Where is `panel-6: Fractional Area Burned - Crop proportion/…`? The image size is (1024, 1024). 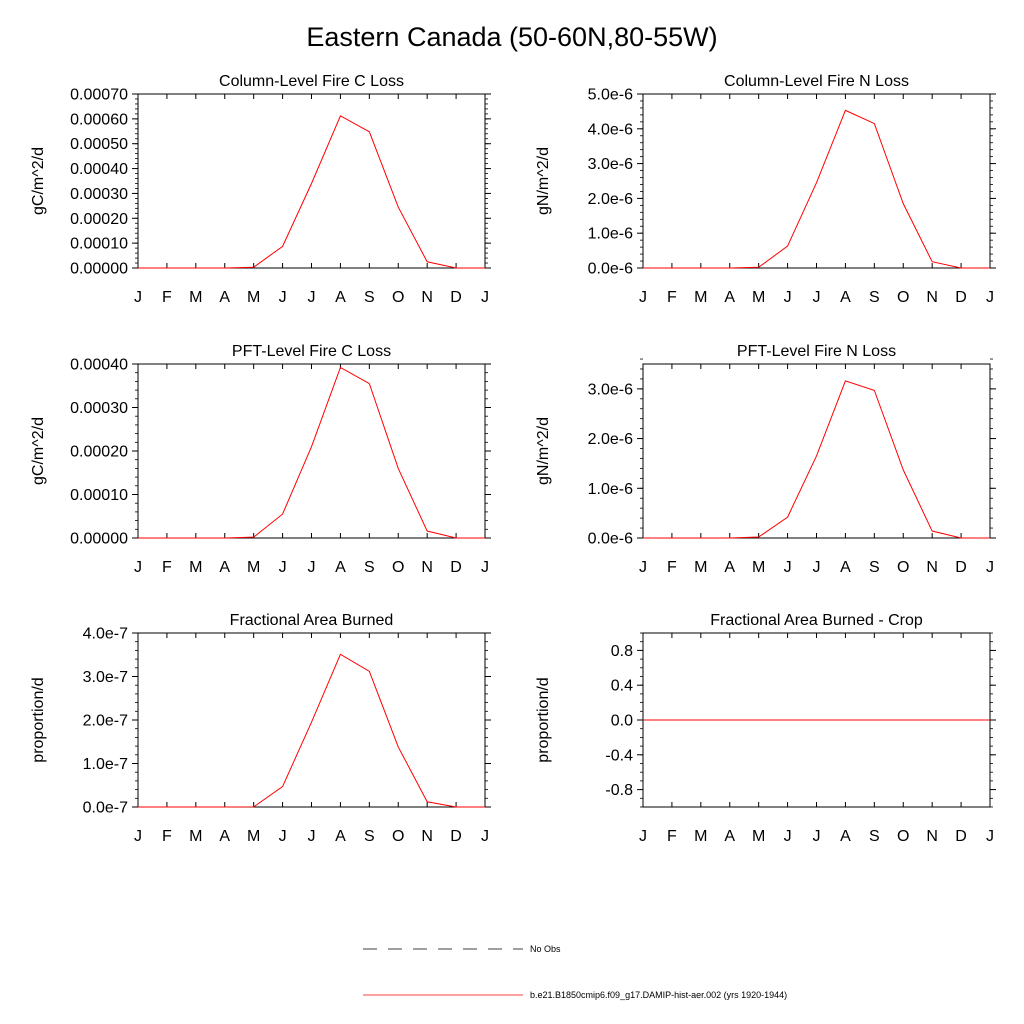
panel-6: Fractional Area Burned - Crop proportion/… is located at coordinates (765, 728).